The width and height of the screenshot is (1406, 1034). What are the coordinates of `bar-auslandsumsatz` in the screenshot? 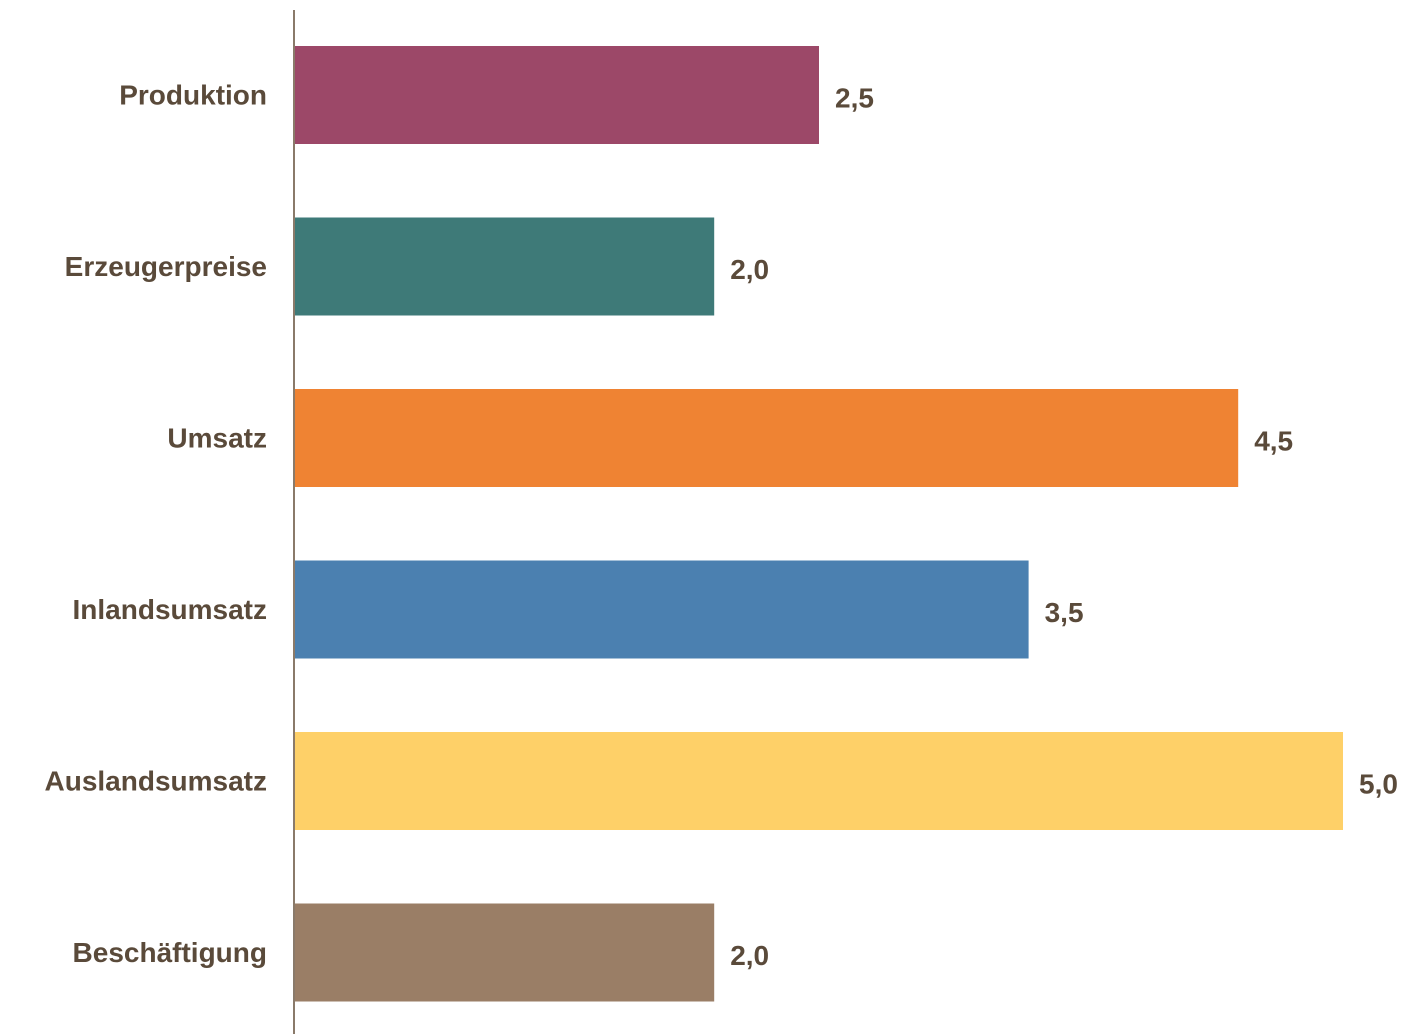 It's located at (819, 781).